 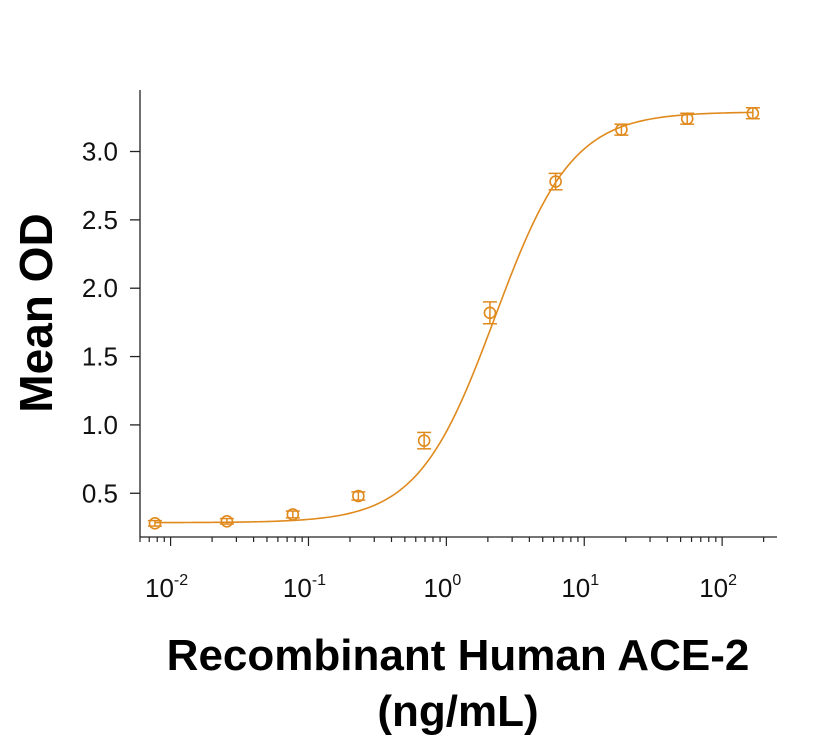 I want to click on y-axis: 0.5 1.0 1.5 2.0 2.5 3.0, so click(x=111, y=313).